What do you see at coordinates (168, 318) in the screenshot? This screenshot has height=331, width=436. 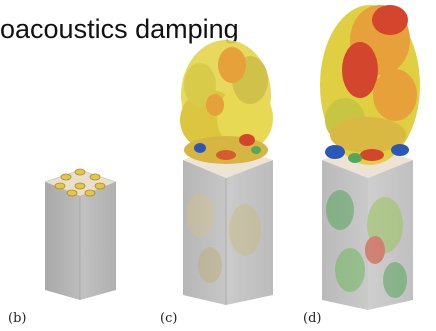 I see `panel-label-c: (c)` at bounding box center [168, 318].